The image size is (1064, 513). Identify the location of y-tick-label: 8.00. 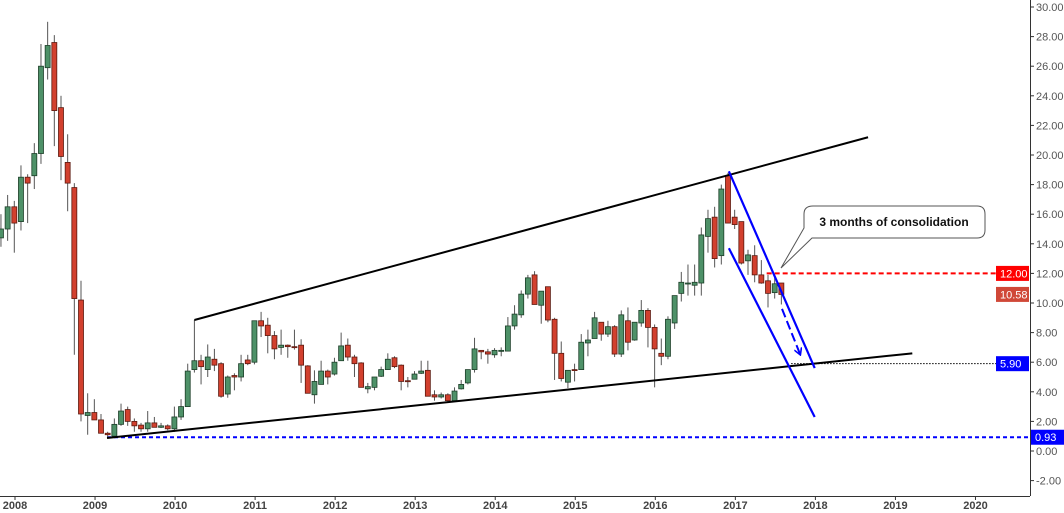
(1046, 334).